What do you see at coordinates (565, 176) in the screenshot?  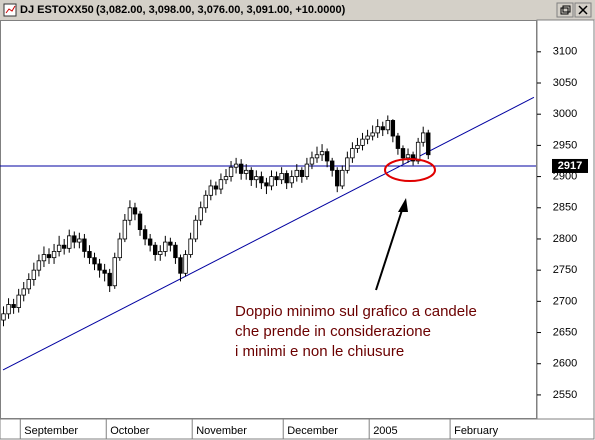 I see `y-tick-label: 2900` at bounding box center [565, 176].